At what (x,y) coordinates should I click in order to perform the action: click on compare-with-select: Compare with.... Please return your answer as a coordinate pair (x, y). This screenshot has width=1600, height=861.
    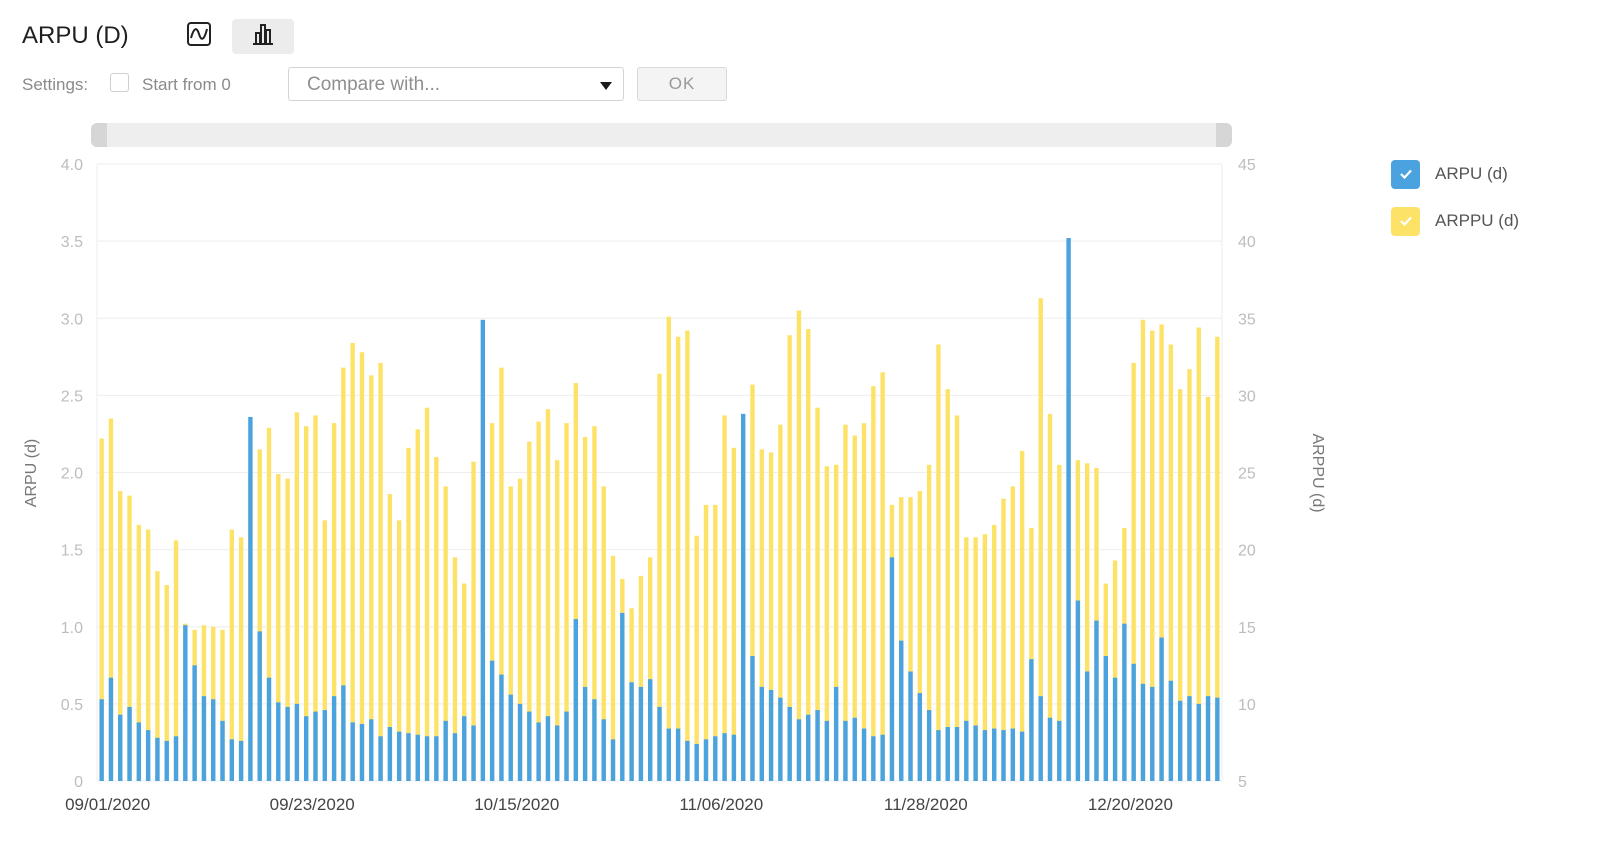
    Looking at the image, I should click on (456, 84).